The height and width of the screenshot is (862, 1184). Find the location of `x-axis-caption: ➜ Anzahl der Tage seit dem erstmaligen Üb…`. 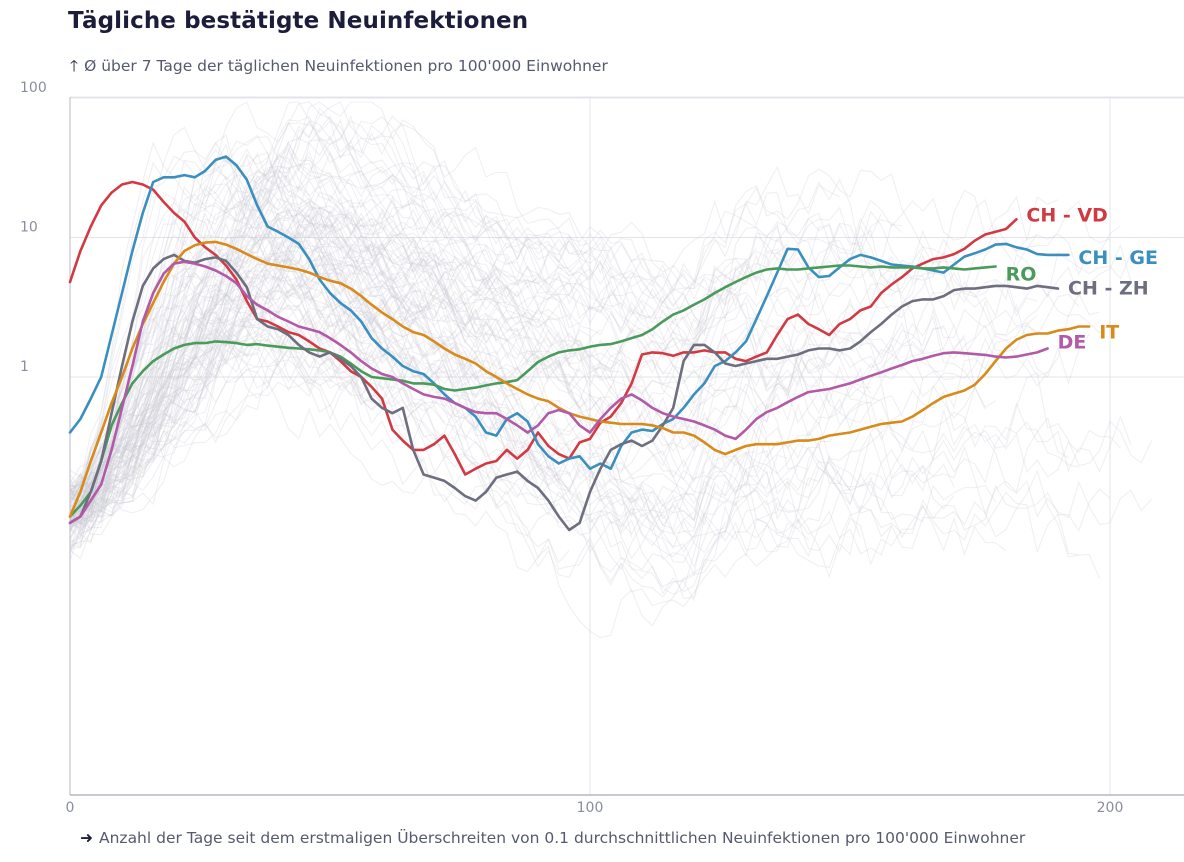

x-axis-caption: ➜ Anzahl der Tage seit dem erstmaligen Üb… is located at coordinates (552, 838).